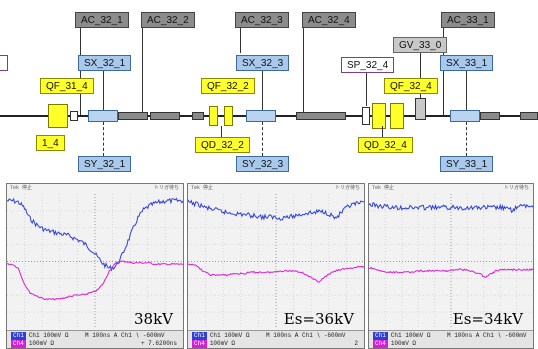 Image resolution: width=538 pixels, height=349 pixels. I want to click on tag-ac-32-3: AC_32_3, so click(262, 20).